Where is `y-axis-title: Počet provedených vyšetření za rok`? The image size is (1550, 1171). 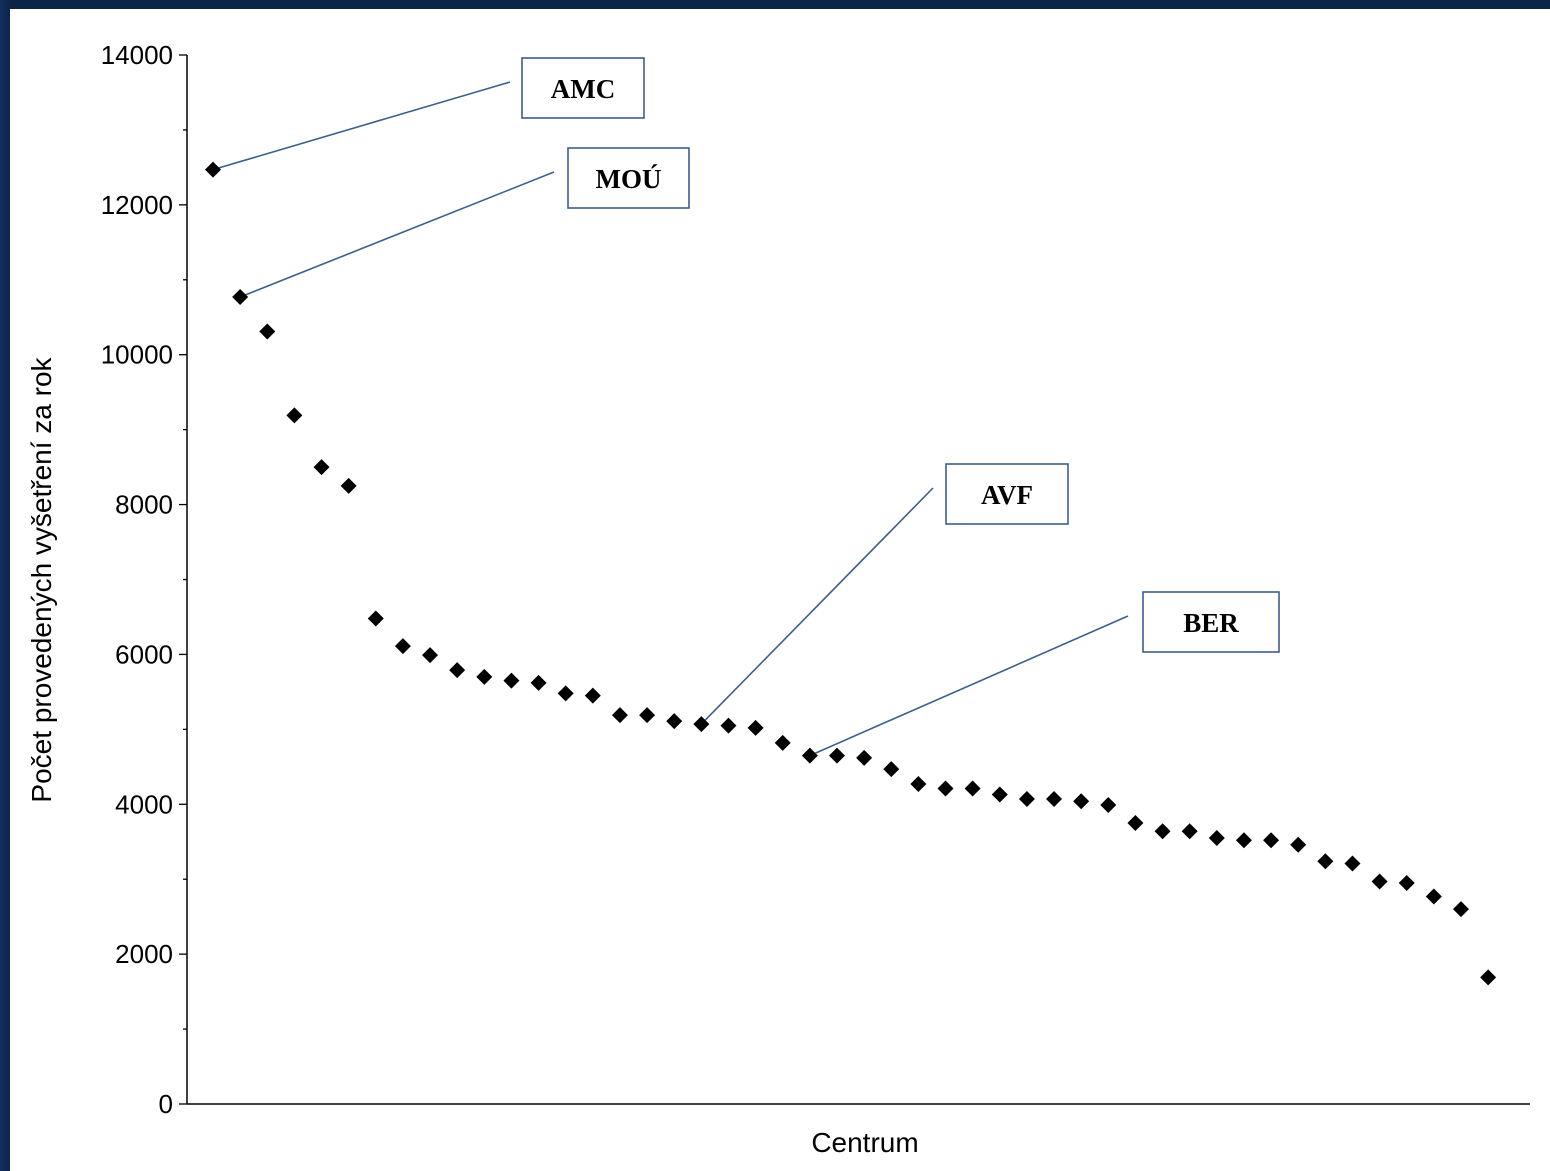
y-axis-title: Počet provedených vyšetření za rok is located at coordinates (41, 579).